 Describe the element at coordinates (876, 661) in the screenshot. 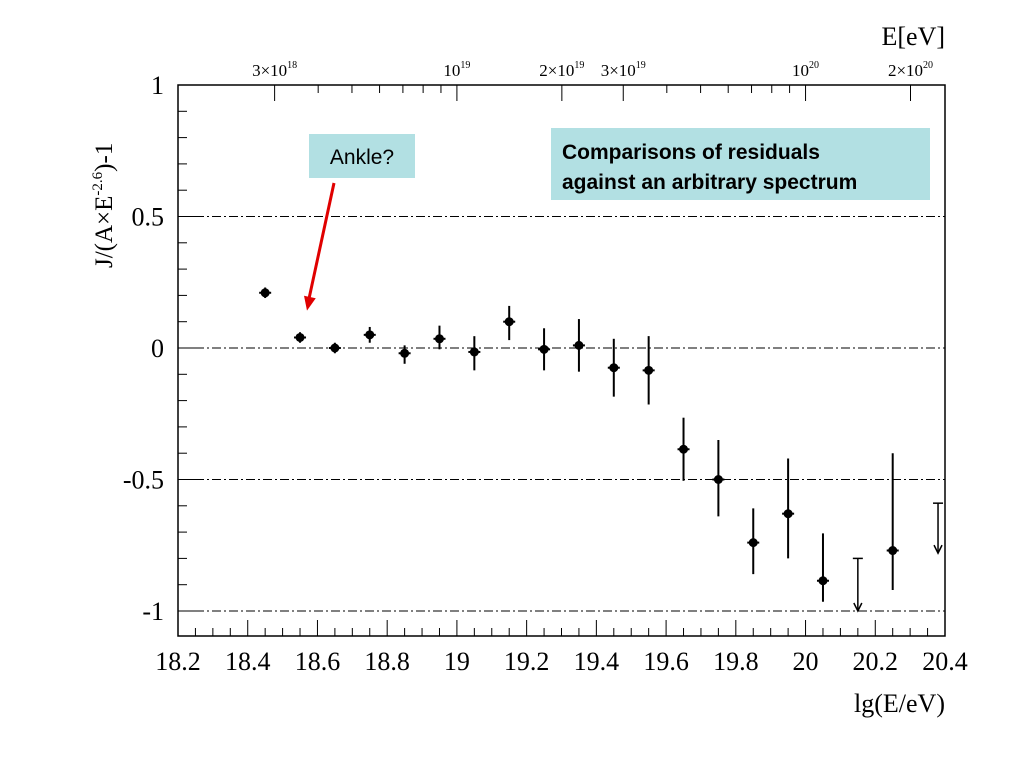

I see `x-tick-label: 20.2` at that location.